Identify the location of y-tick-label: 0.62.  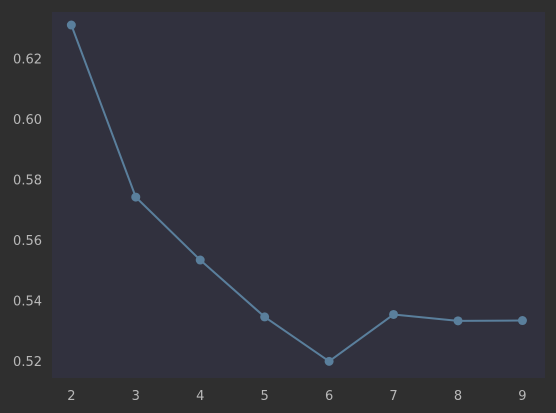
(27, 59).